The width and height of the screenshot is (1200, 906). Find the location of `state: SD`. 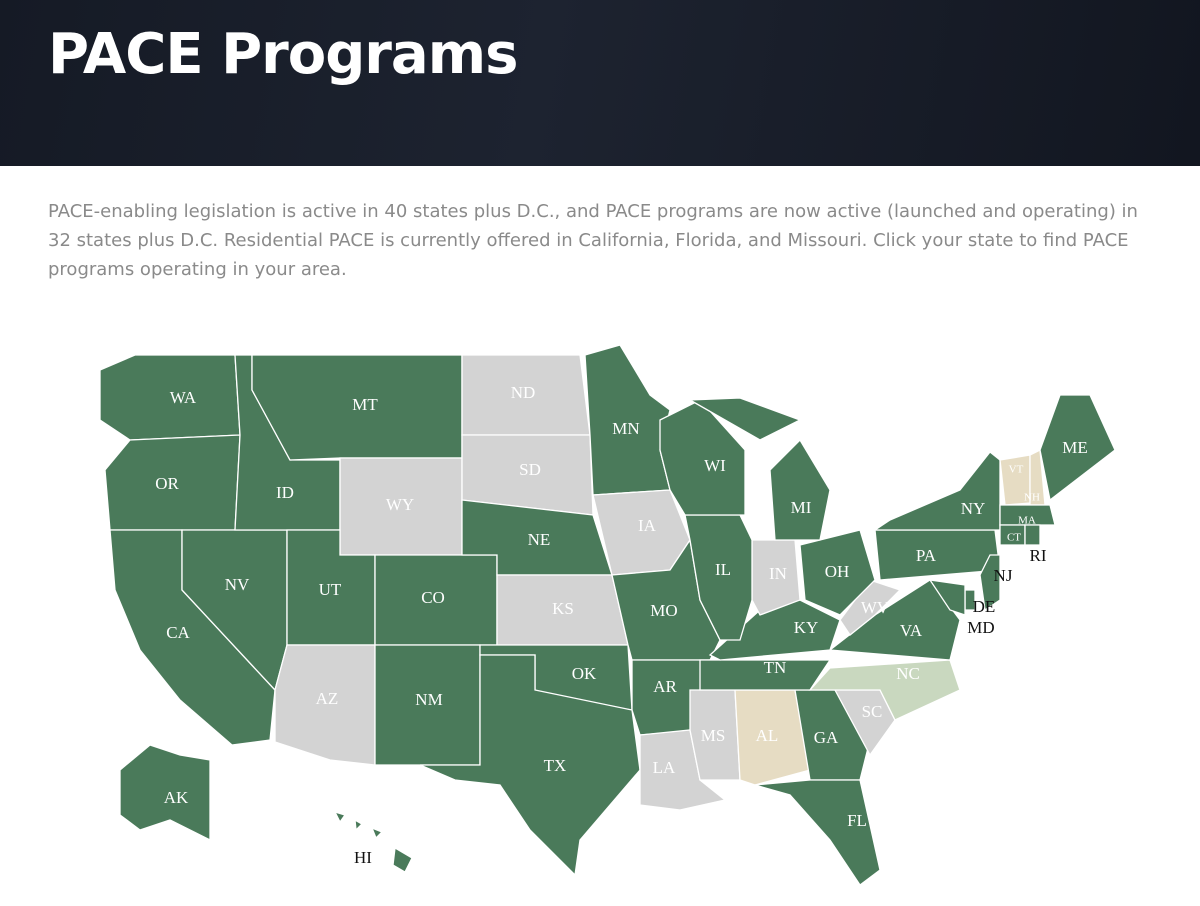

state: SD is located at coordinates (527, 475).